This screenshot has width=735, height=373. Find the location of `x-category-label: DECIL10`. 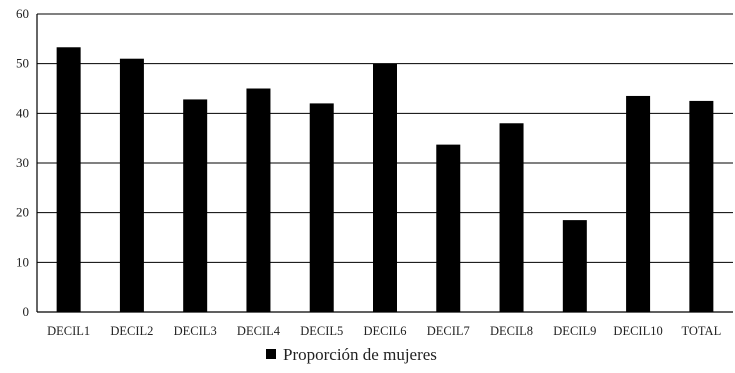

x-category-label: DECIL10 is located at coordinates (637, 331).